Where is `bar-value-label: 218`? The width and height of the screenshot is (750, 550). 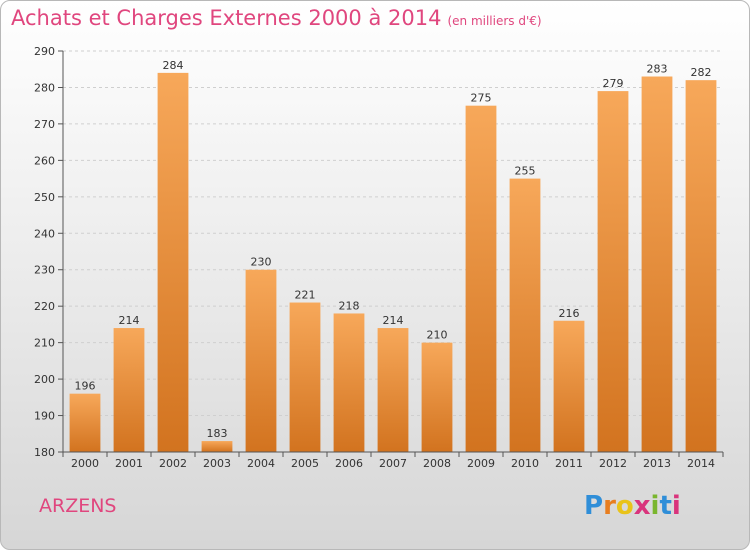
bar-value-label: 218 is located at coordinates (349, 305).